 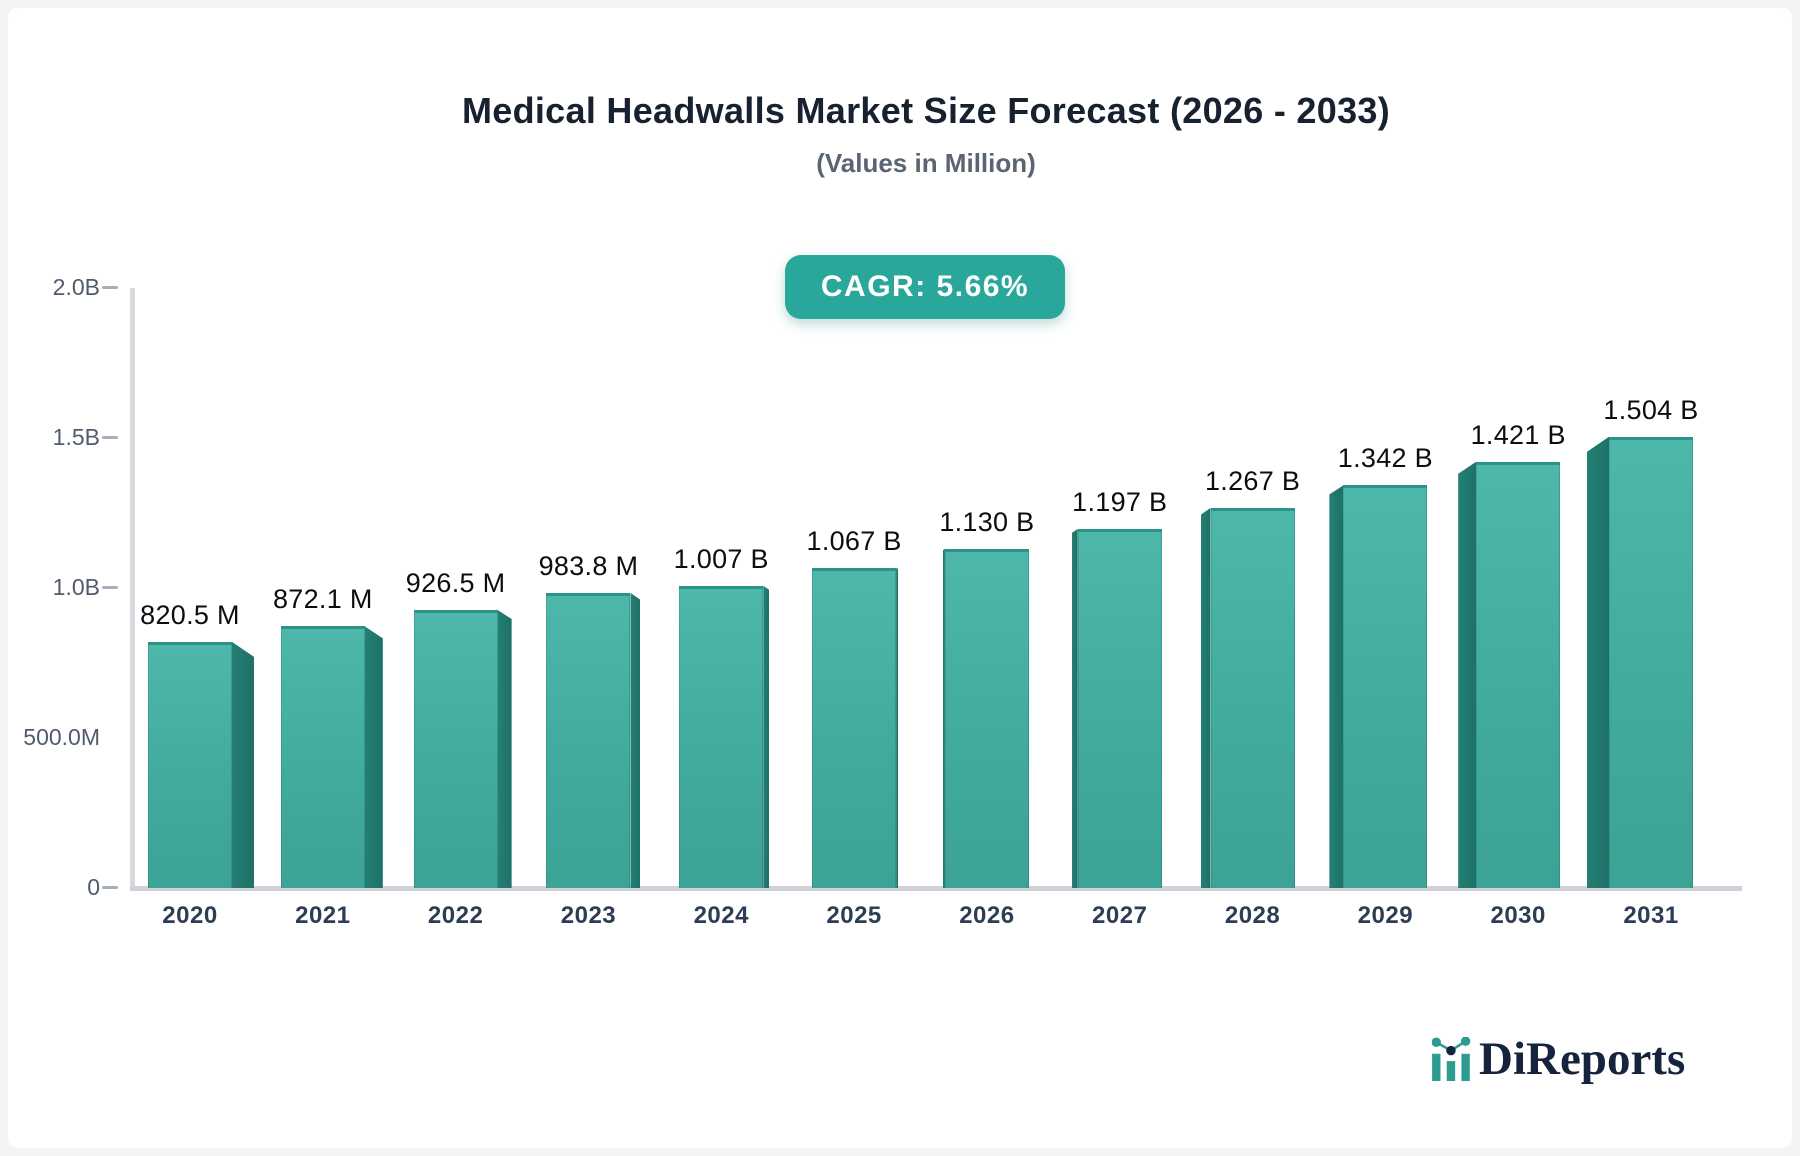 I want to click on bar-value-label: 926.5 M, so click(x=455, y=583).